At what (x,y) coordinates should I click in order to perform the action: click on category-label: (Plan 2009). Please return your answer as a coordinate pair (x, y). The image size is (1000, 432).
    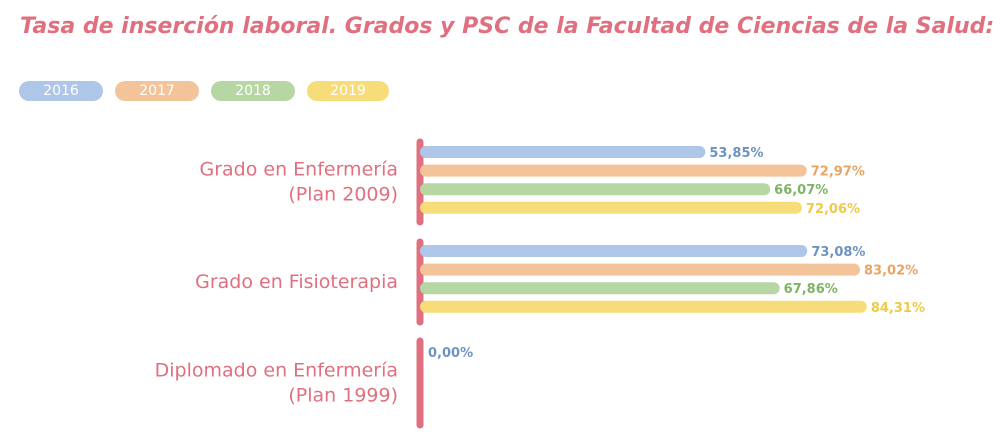
    Looking at the image, I should click on (343, 195).